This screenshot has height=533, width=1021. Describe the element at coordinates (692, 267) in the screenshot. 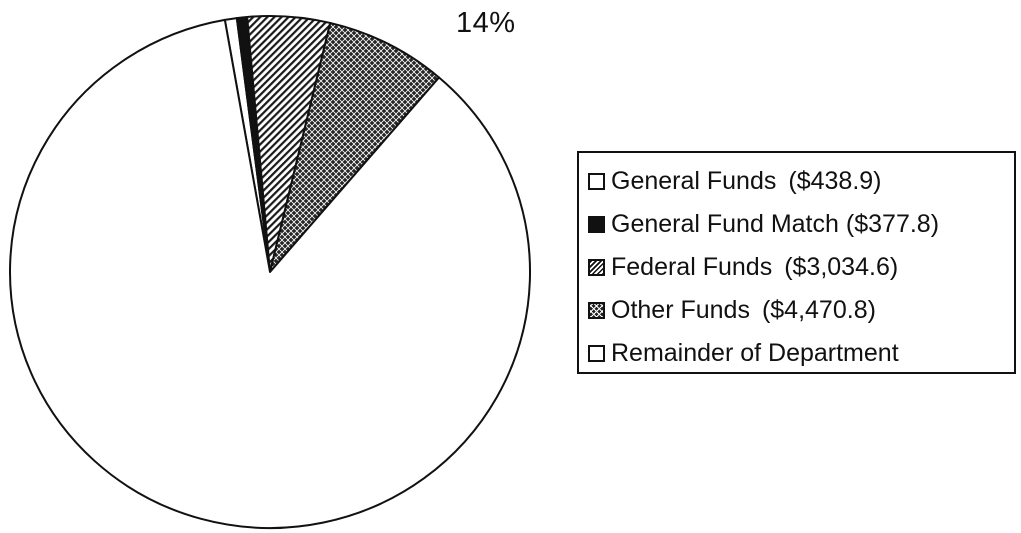

I see `legend-label: Federal Funds` at that location.